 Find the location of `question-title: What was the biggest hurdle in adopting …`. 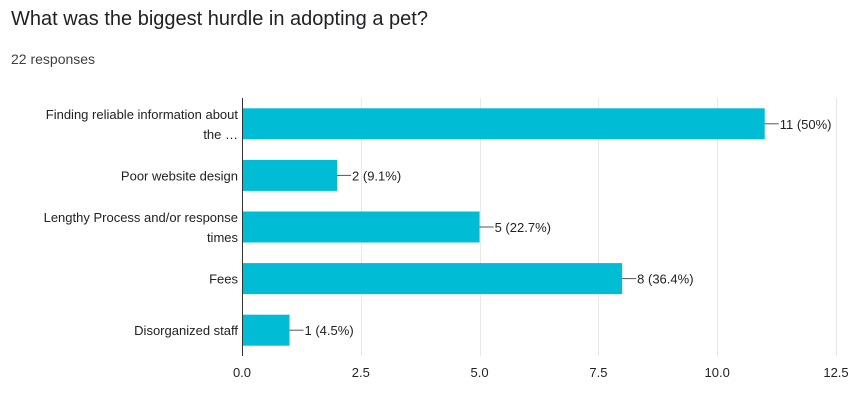

question-title: What was the biggest hurdle in adopting … is located at coordinates (219, 19).